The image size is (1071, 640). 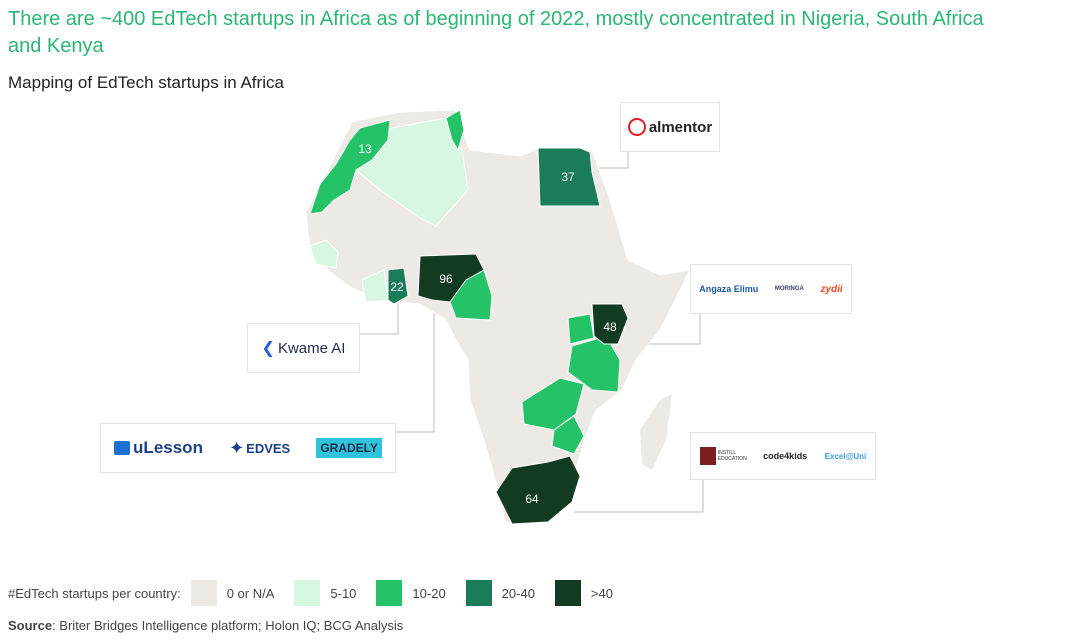 I want to click on ghana-logo-box: ❮ Kwame AI, so click(x=303, y=348).